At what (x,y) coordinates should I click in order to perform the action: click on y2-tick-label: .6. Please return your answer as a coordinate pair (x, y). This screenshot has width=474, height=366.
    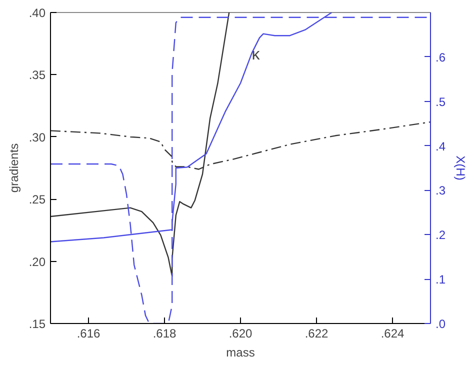
    Looking at the image, I should click on (441, 57).